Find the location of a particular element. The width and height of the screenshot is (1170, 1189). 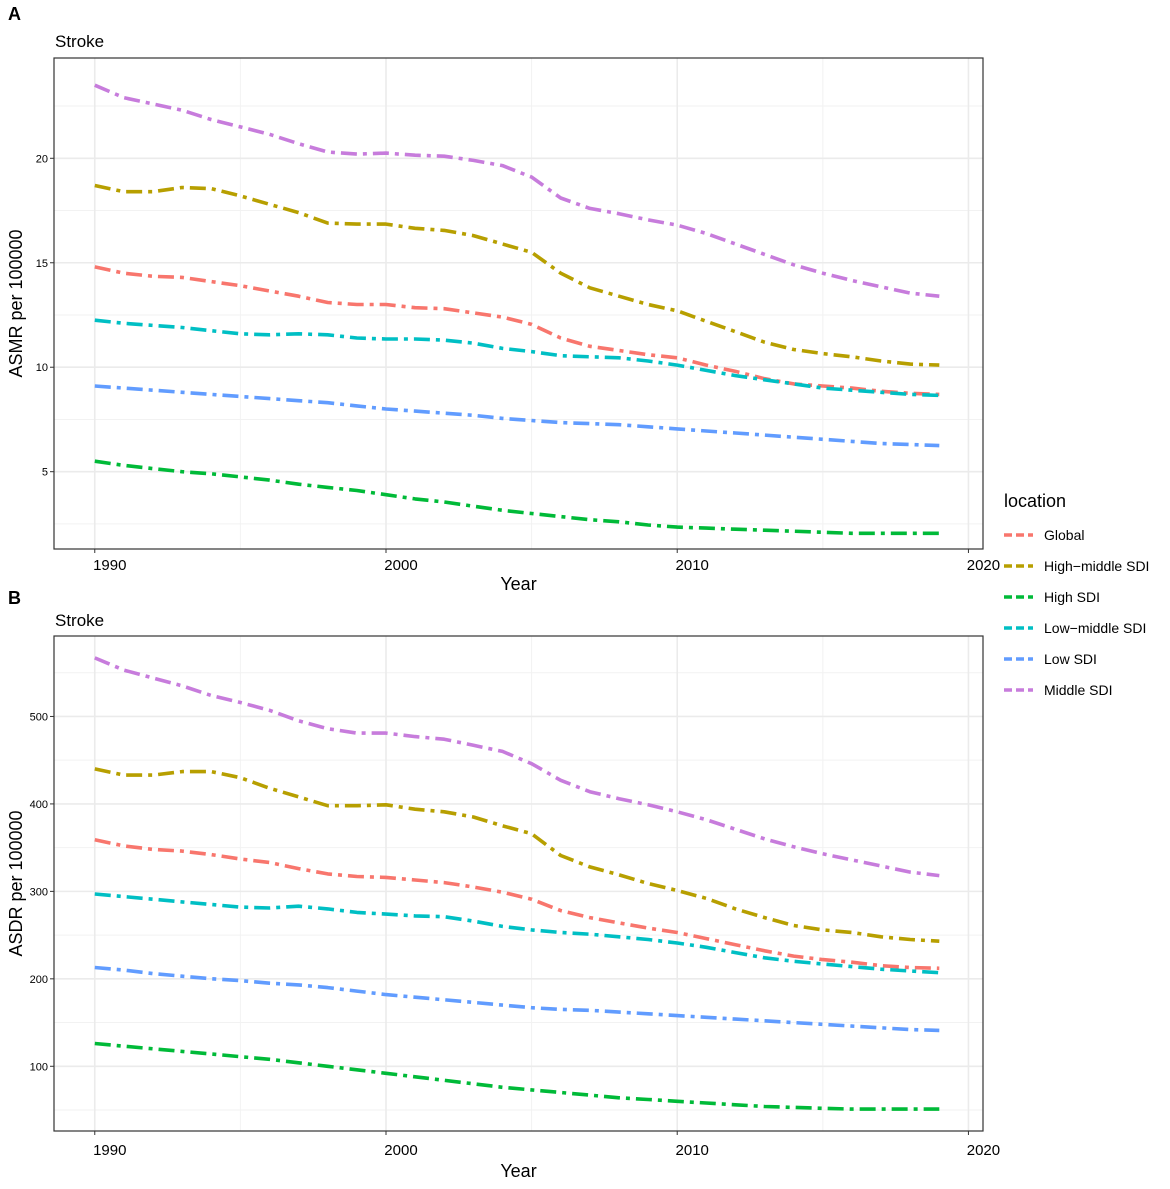

legend-entry-label: Low SDI is located at coordinates (1070, 659).